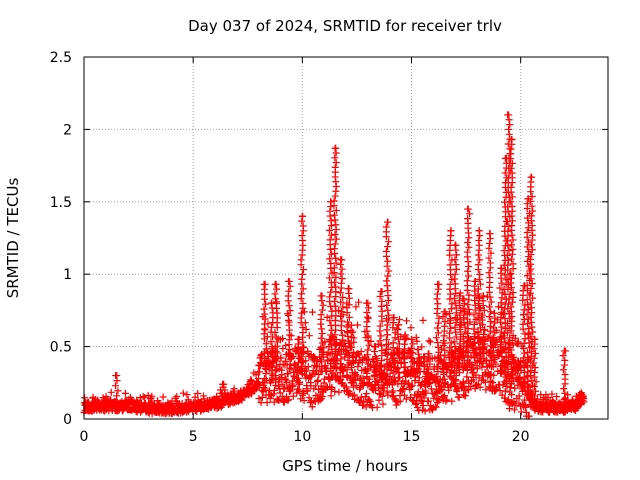 The width and height of the screenshot is (640, 480). What do you see at coordinates (302, 437) in the screenshot?
I see `x-tick-label: 10` at bounding box center [302, 437].